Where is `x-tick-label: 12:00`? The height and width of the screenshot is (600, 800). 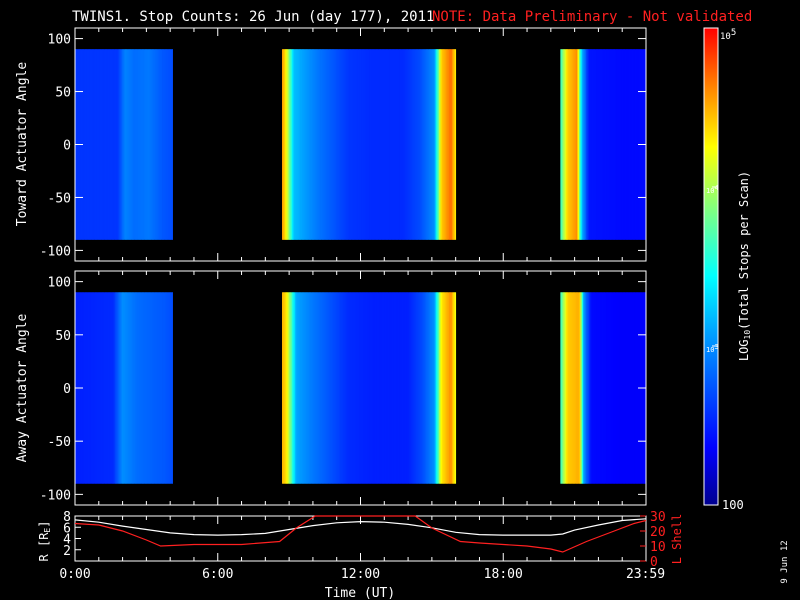 x-tick-label: 12:00 is located at coordinates (360, 574).